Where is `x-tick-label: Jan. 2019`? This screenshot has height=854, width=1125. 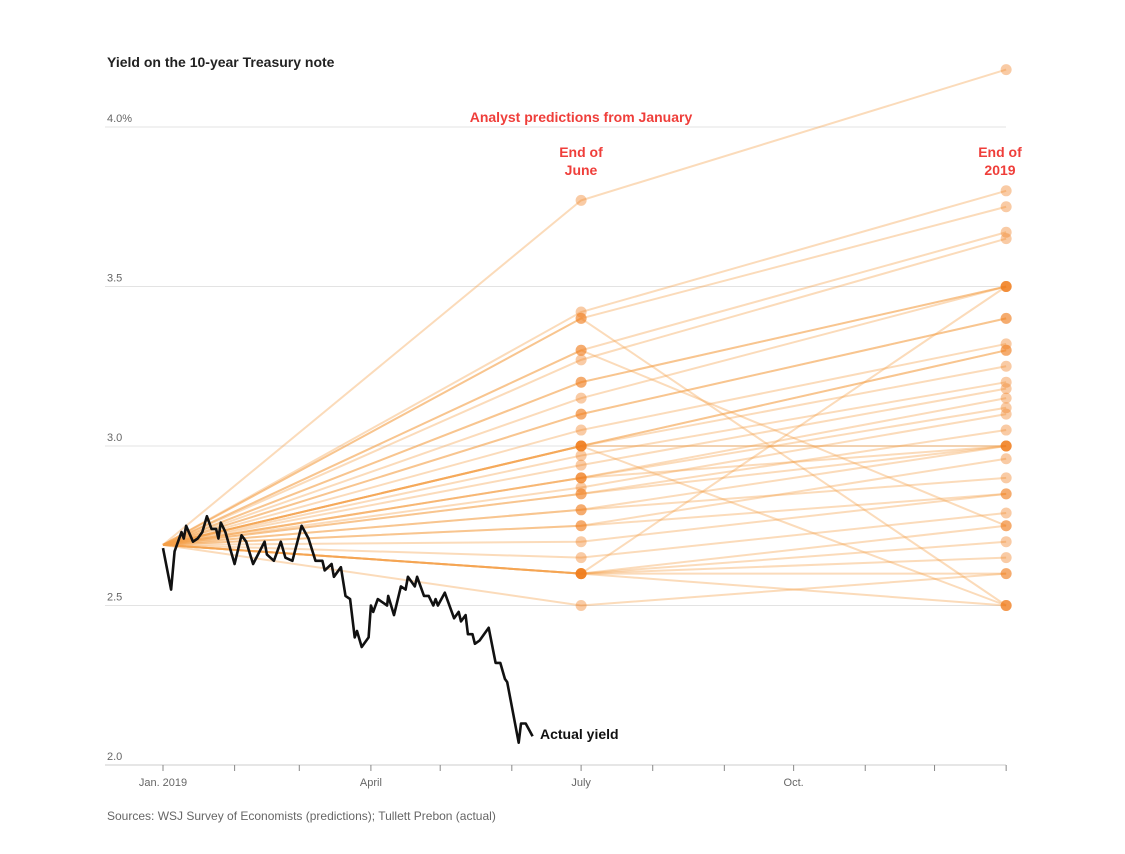 x-tick-label: Jan. 2019 is located at coordinates (163, 783).